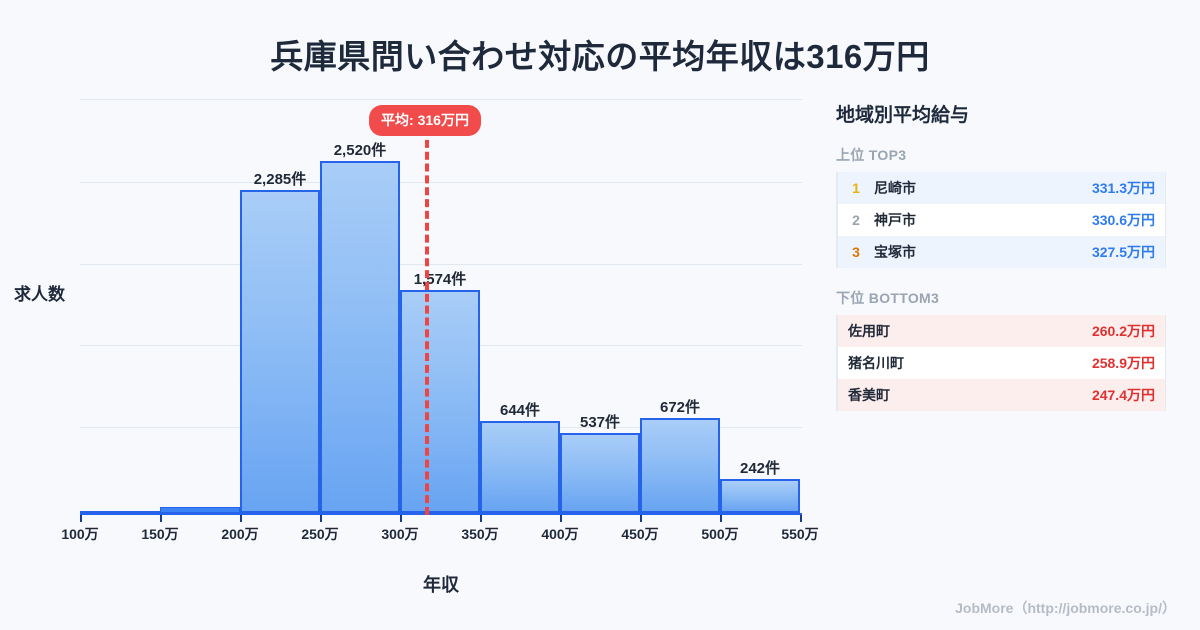 The image size is (1200, 630). What do you see at coordinates (600, 422) in the screenshot?
I see `bar-value-label: 537件` at bounding box center [600, 422].